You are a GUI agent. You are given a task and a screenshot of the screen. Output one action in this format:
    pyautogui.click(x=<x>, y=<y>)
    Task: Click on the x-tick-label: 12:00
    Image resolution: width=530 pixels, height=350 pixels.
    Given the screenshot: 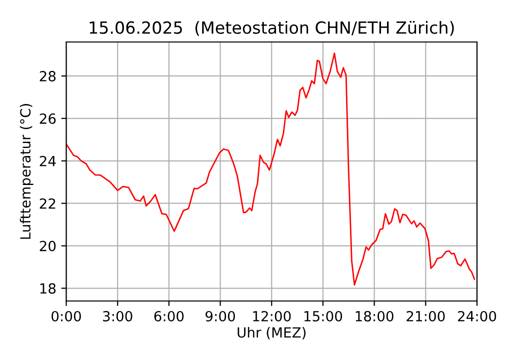 What is the action you would take?
    pyautogui.click(x=272, y=316)
    